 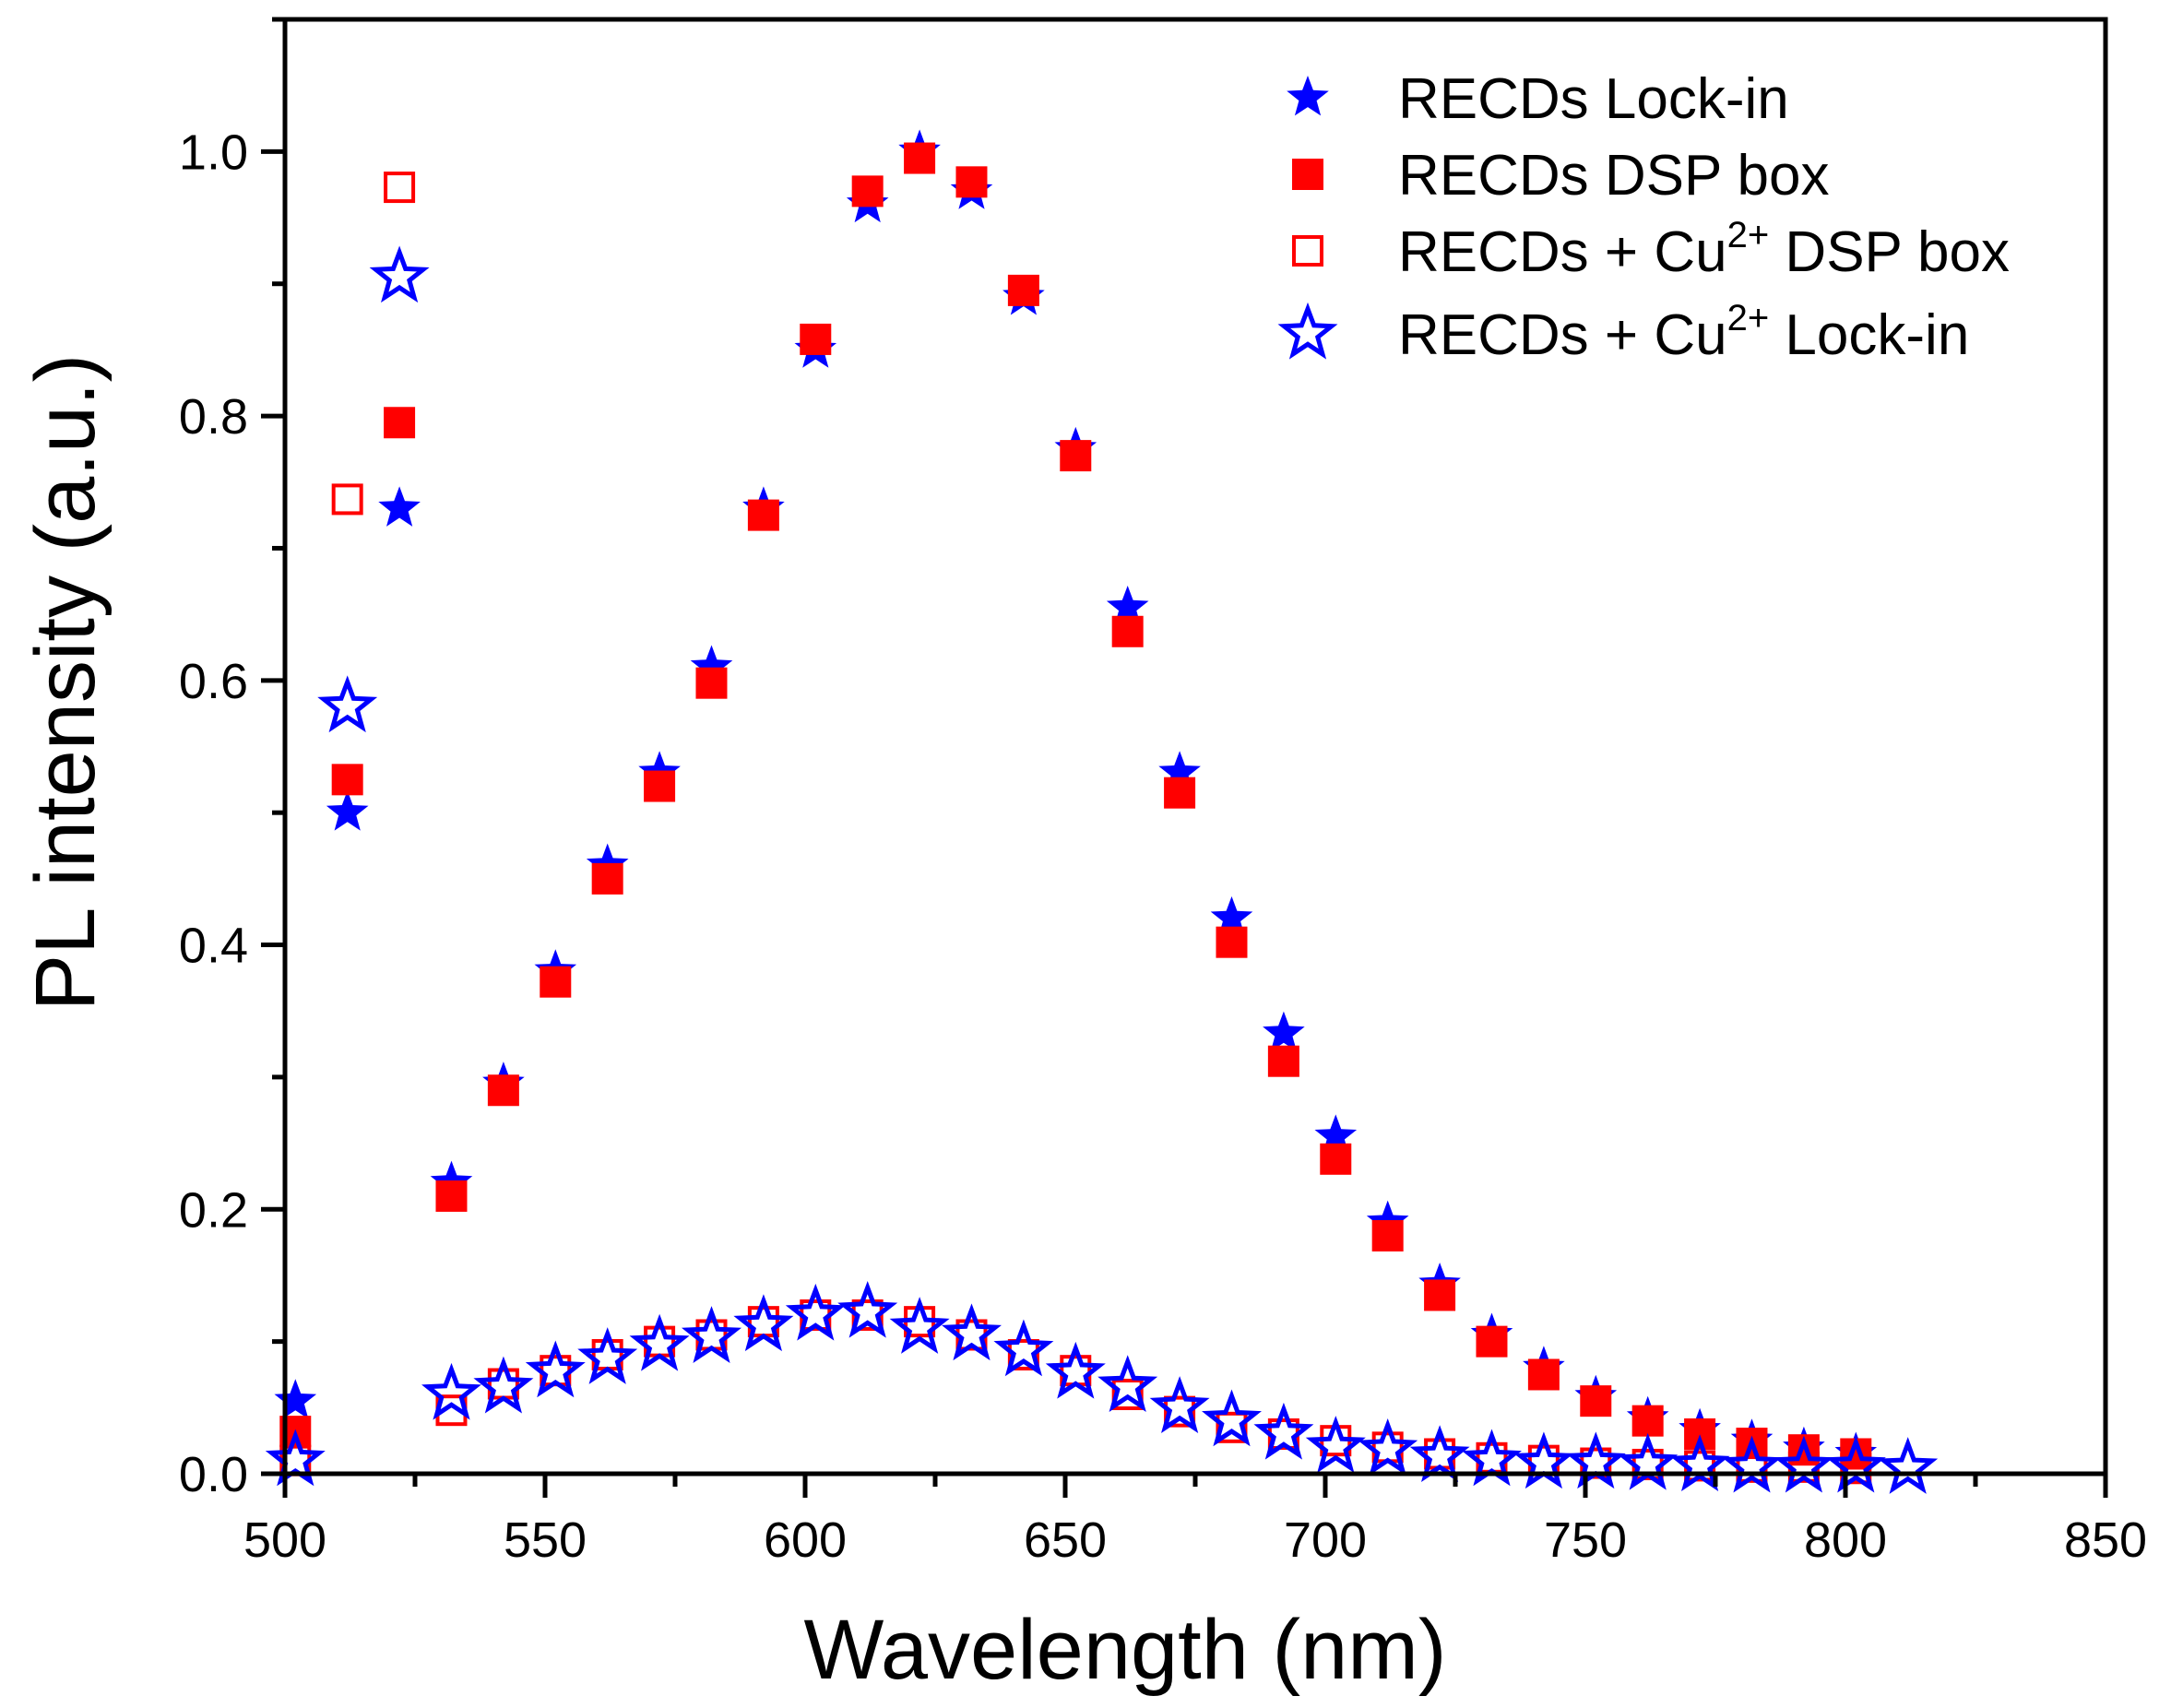 What do you see at coordinates (1065, 1540) in the screenshot?
I see `x-tick-label: 650` at bounding box center [1065, 1540].